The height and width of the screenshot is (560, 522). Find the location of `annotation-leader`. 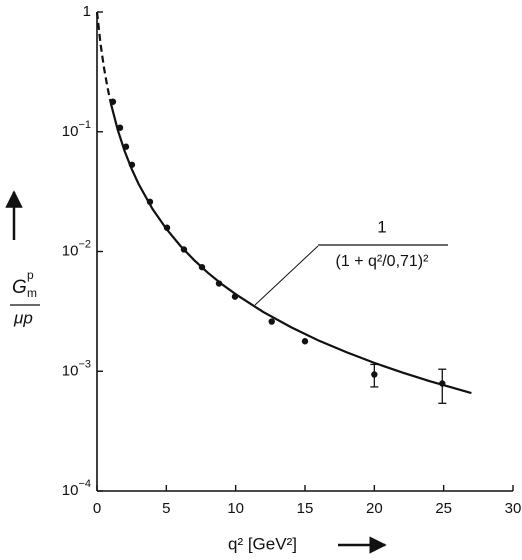

annotation-leader is located at coordinates (286, 275).